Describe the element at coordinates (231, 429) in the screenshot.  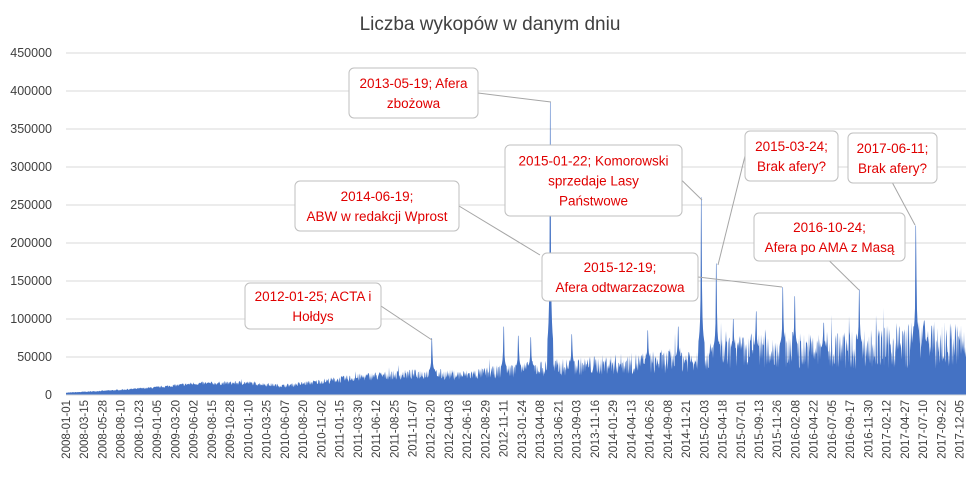
I see `x-tick-label: 2009-10-28` at that location.